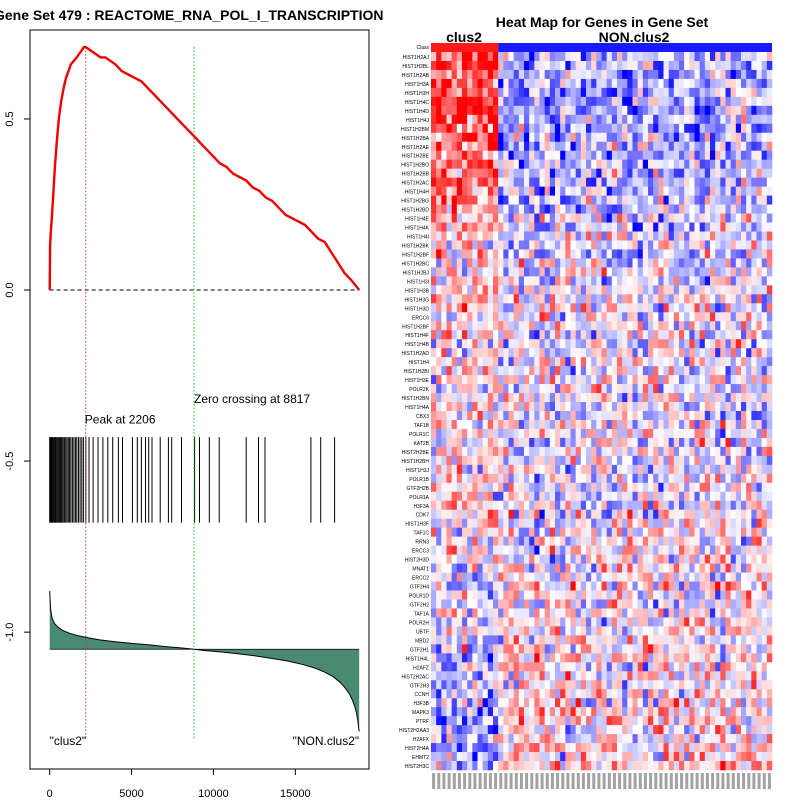  What do you see at coordinates (10, 118) in the screenshot?
I see `y-tick-label: 0.5` at bounding box center [10, 118].